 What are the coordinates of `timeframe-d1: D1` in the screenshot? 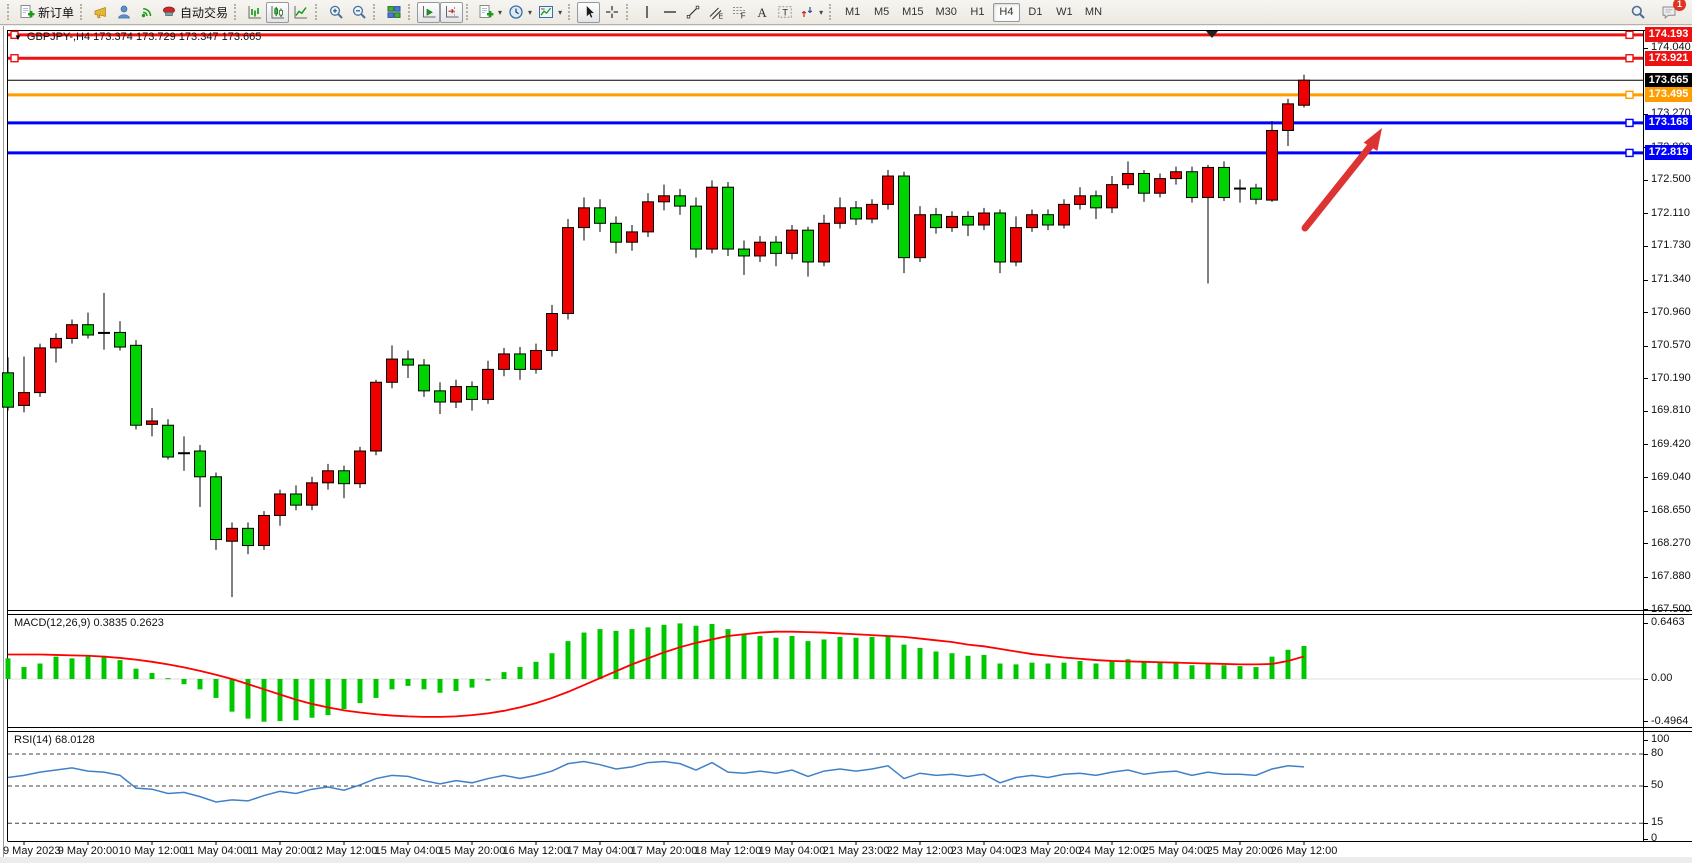 It's located at (1035, 12).